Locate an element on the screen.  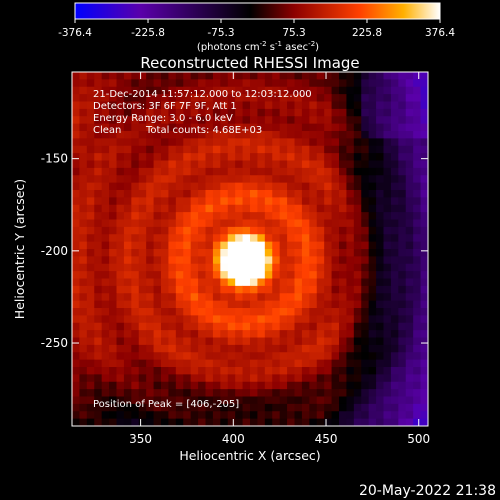
colorbar-tick-label: -376.4 is located at coordinates (75, 33).